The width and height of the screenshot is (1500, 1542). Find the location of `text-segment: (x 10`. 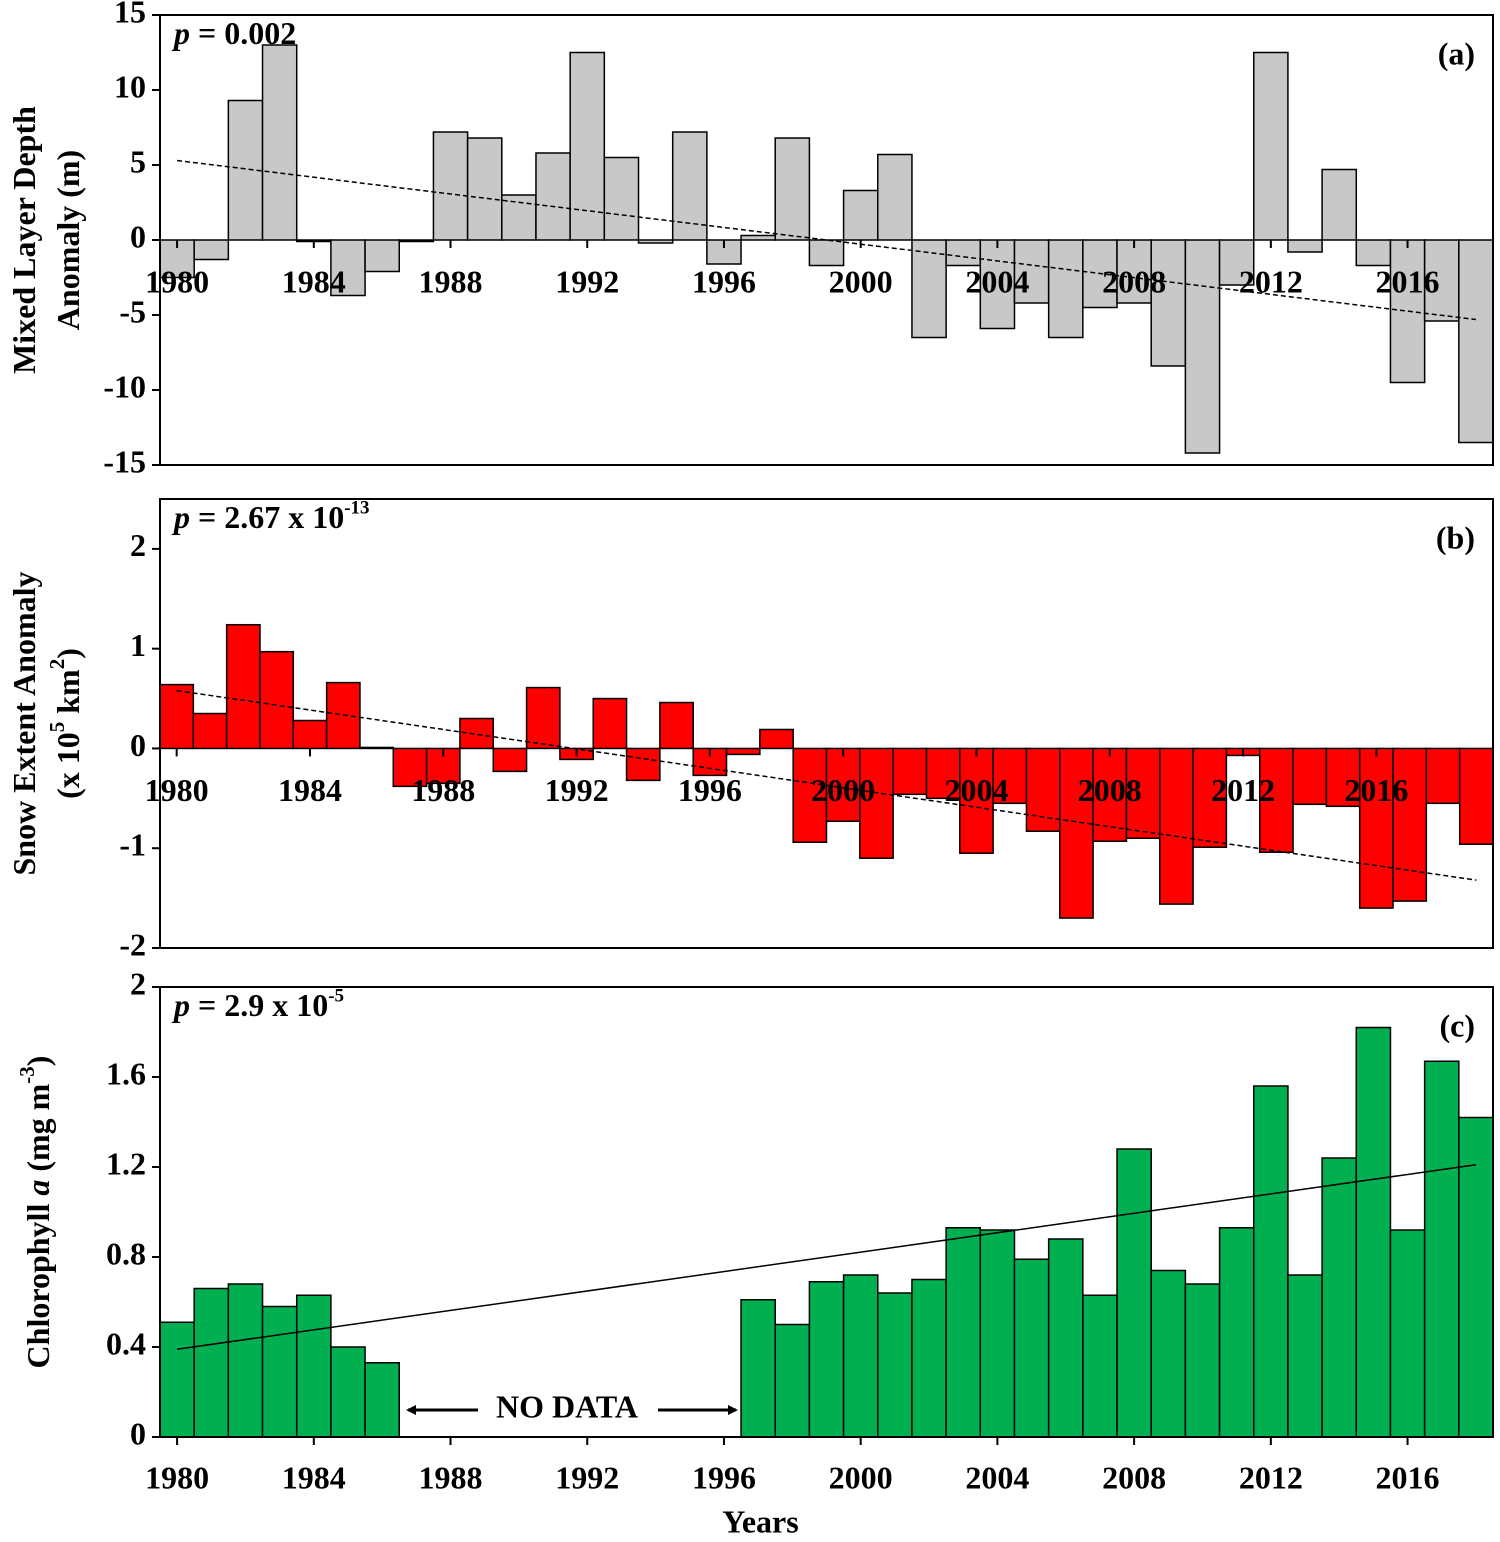

text-segment: (x 10 is located at coordinates (68, 765).